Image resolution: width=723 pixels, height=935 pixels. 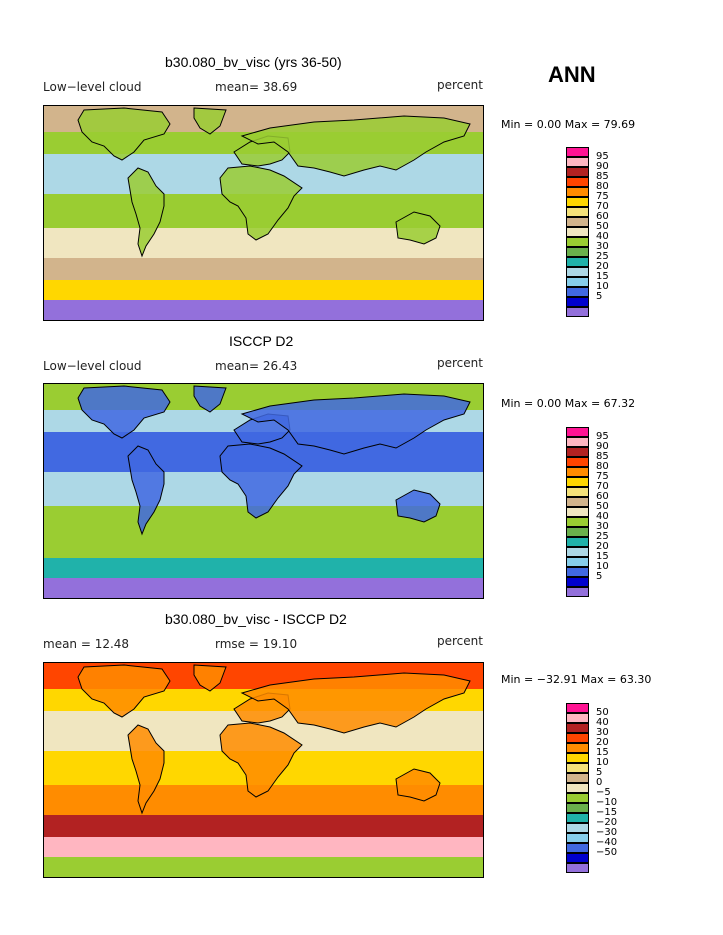 I want to click on min-max-label: Min = −32.91 Max = 63.30, so click(x=576, y=679).